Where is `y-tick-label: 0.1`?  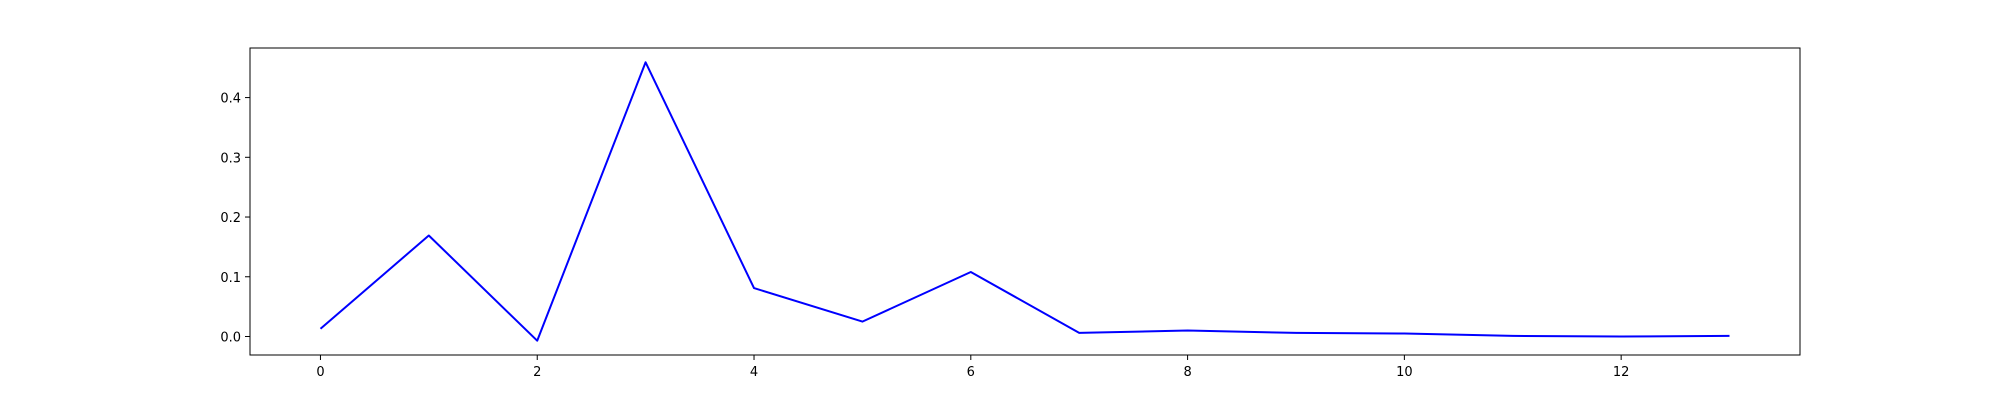
y-tick-label: 0.1 is located at coordinates (230, 278).